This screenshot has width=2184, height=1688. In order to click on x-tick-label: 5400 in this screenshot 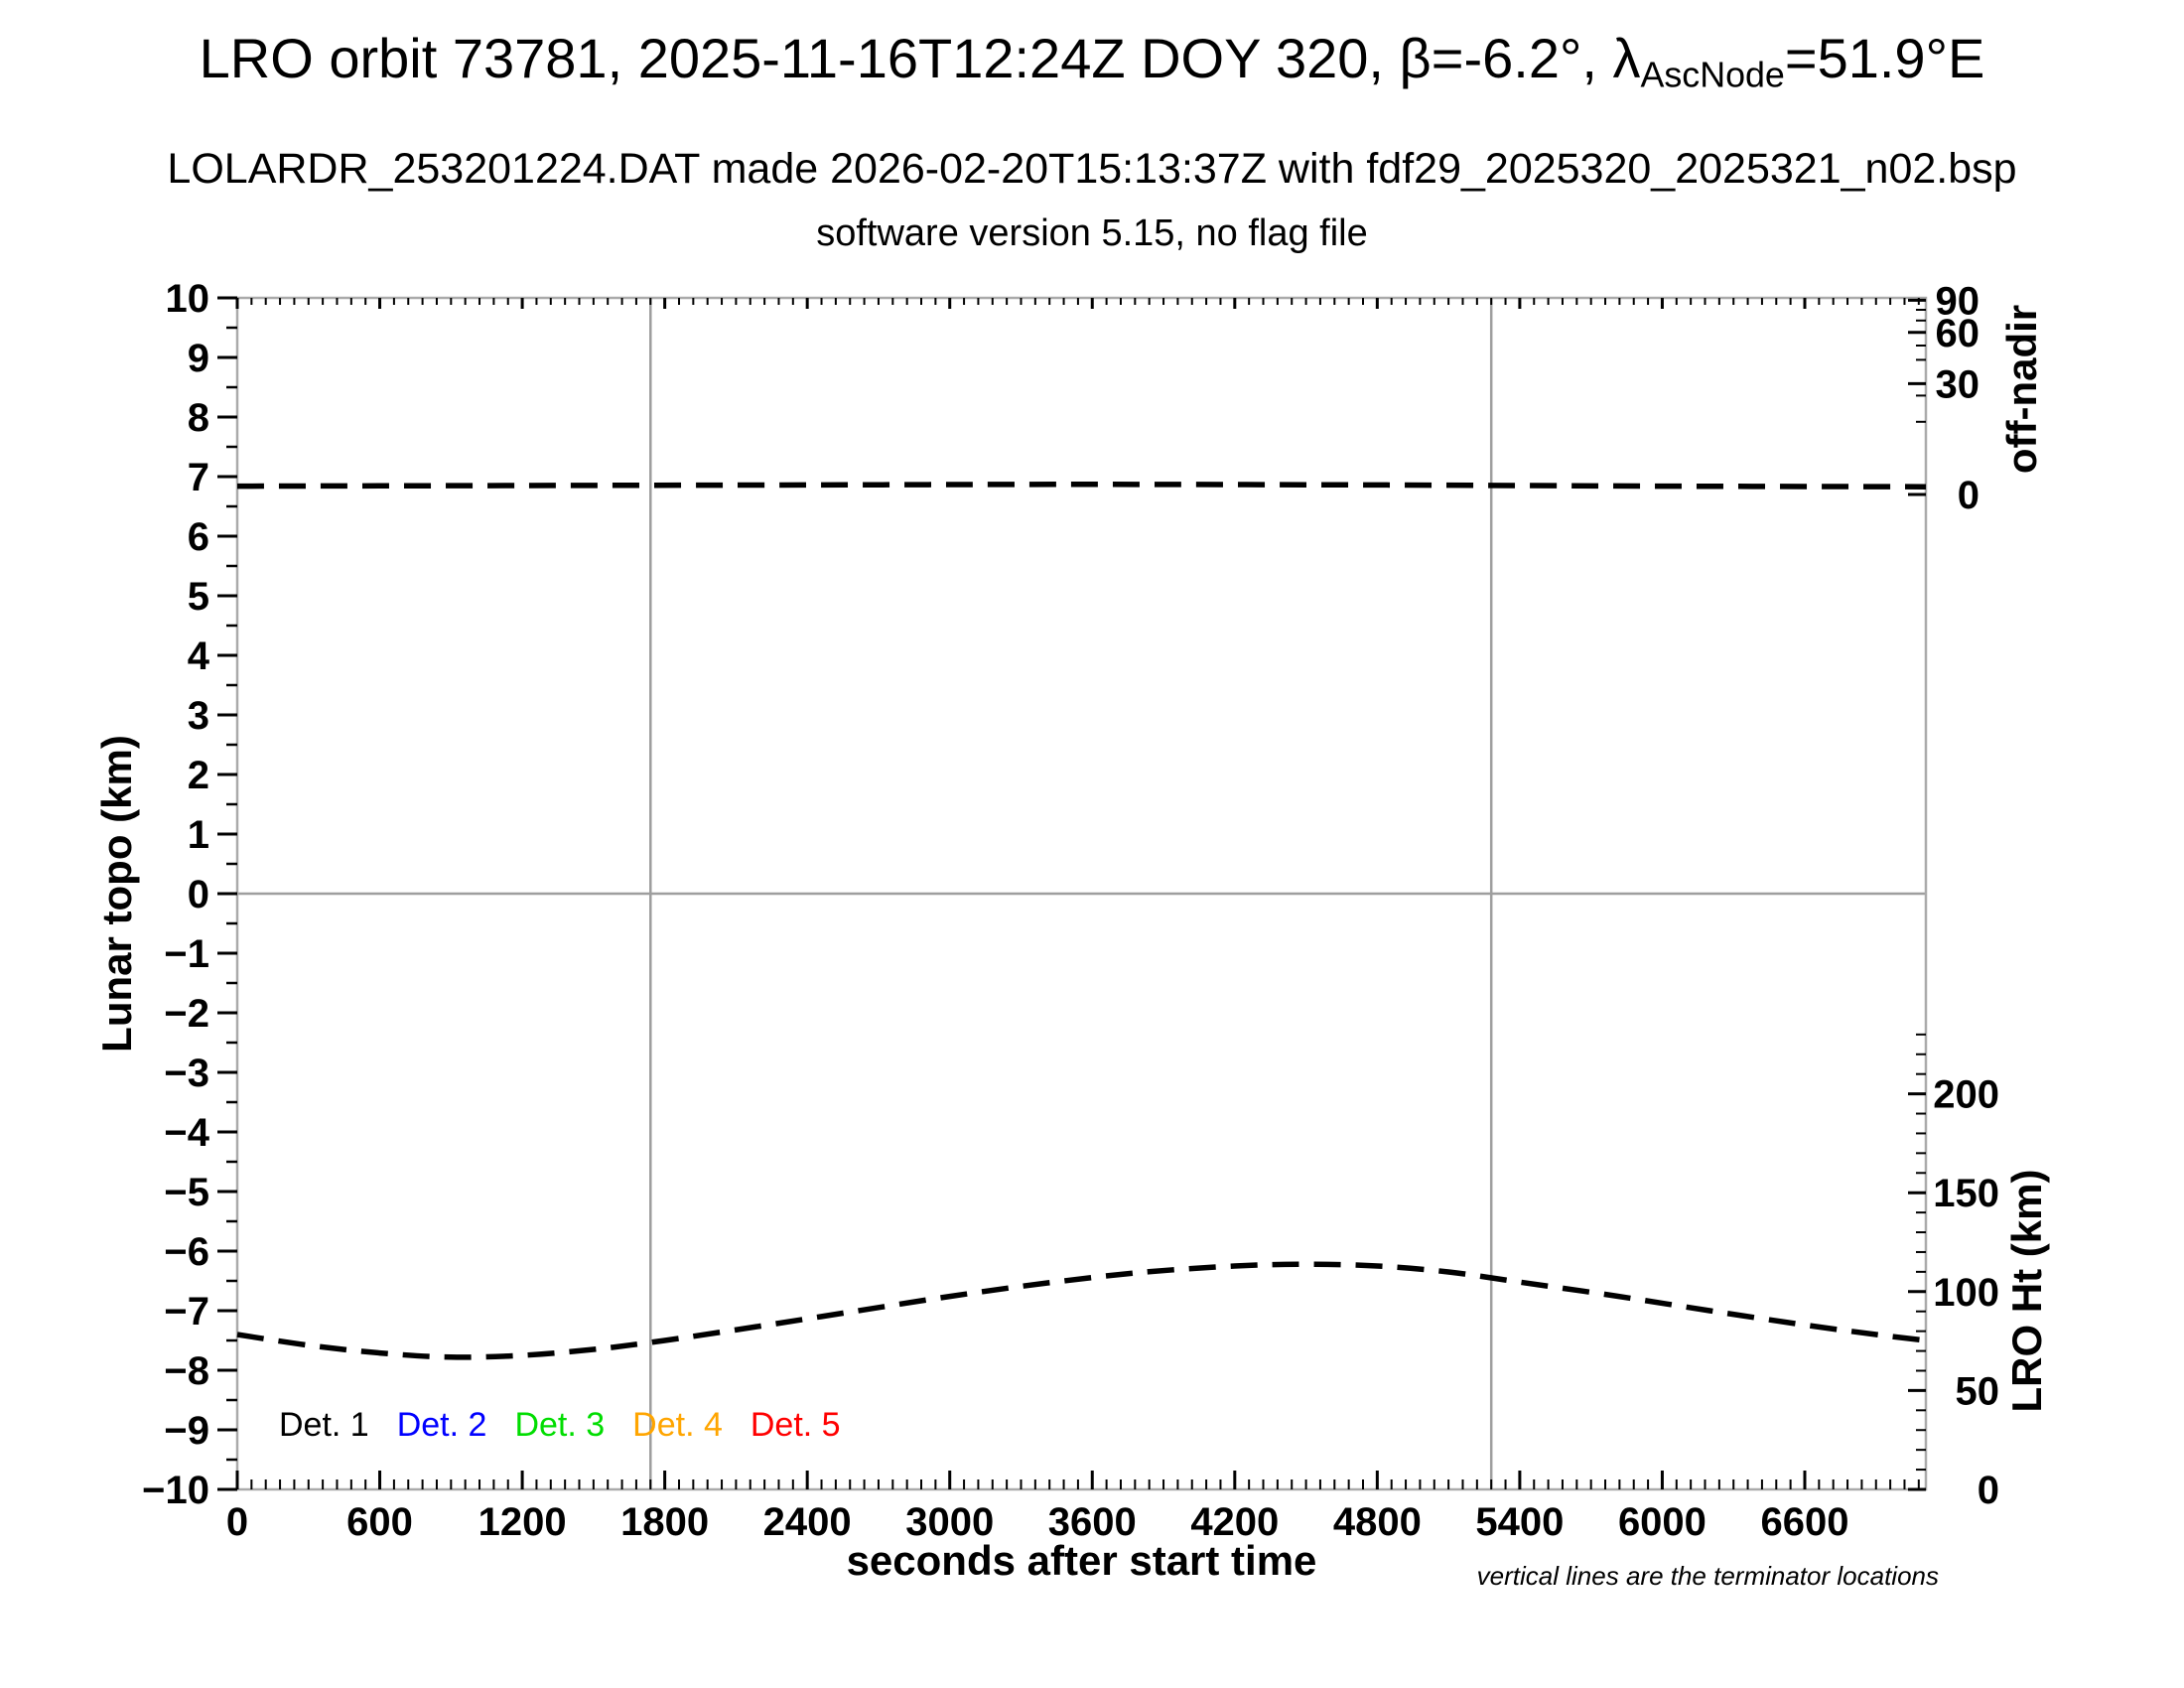, I will do `click(1519, 1522)`.